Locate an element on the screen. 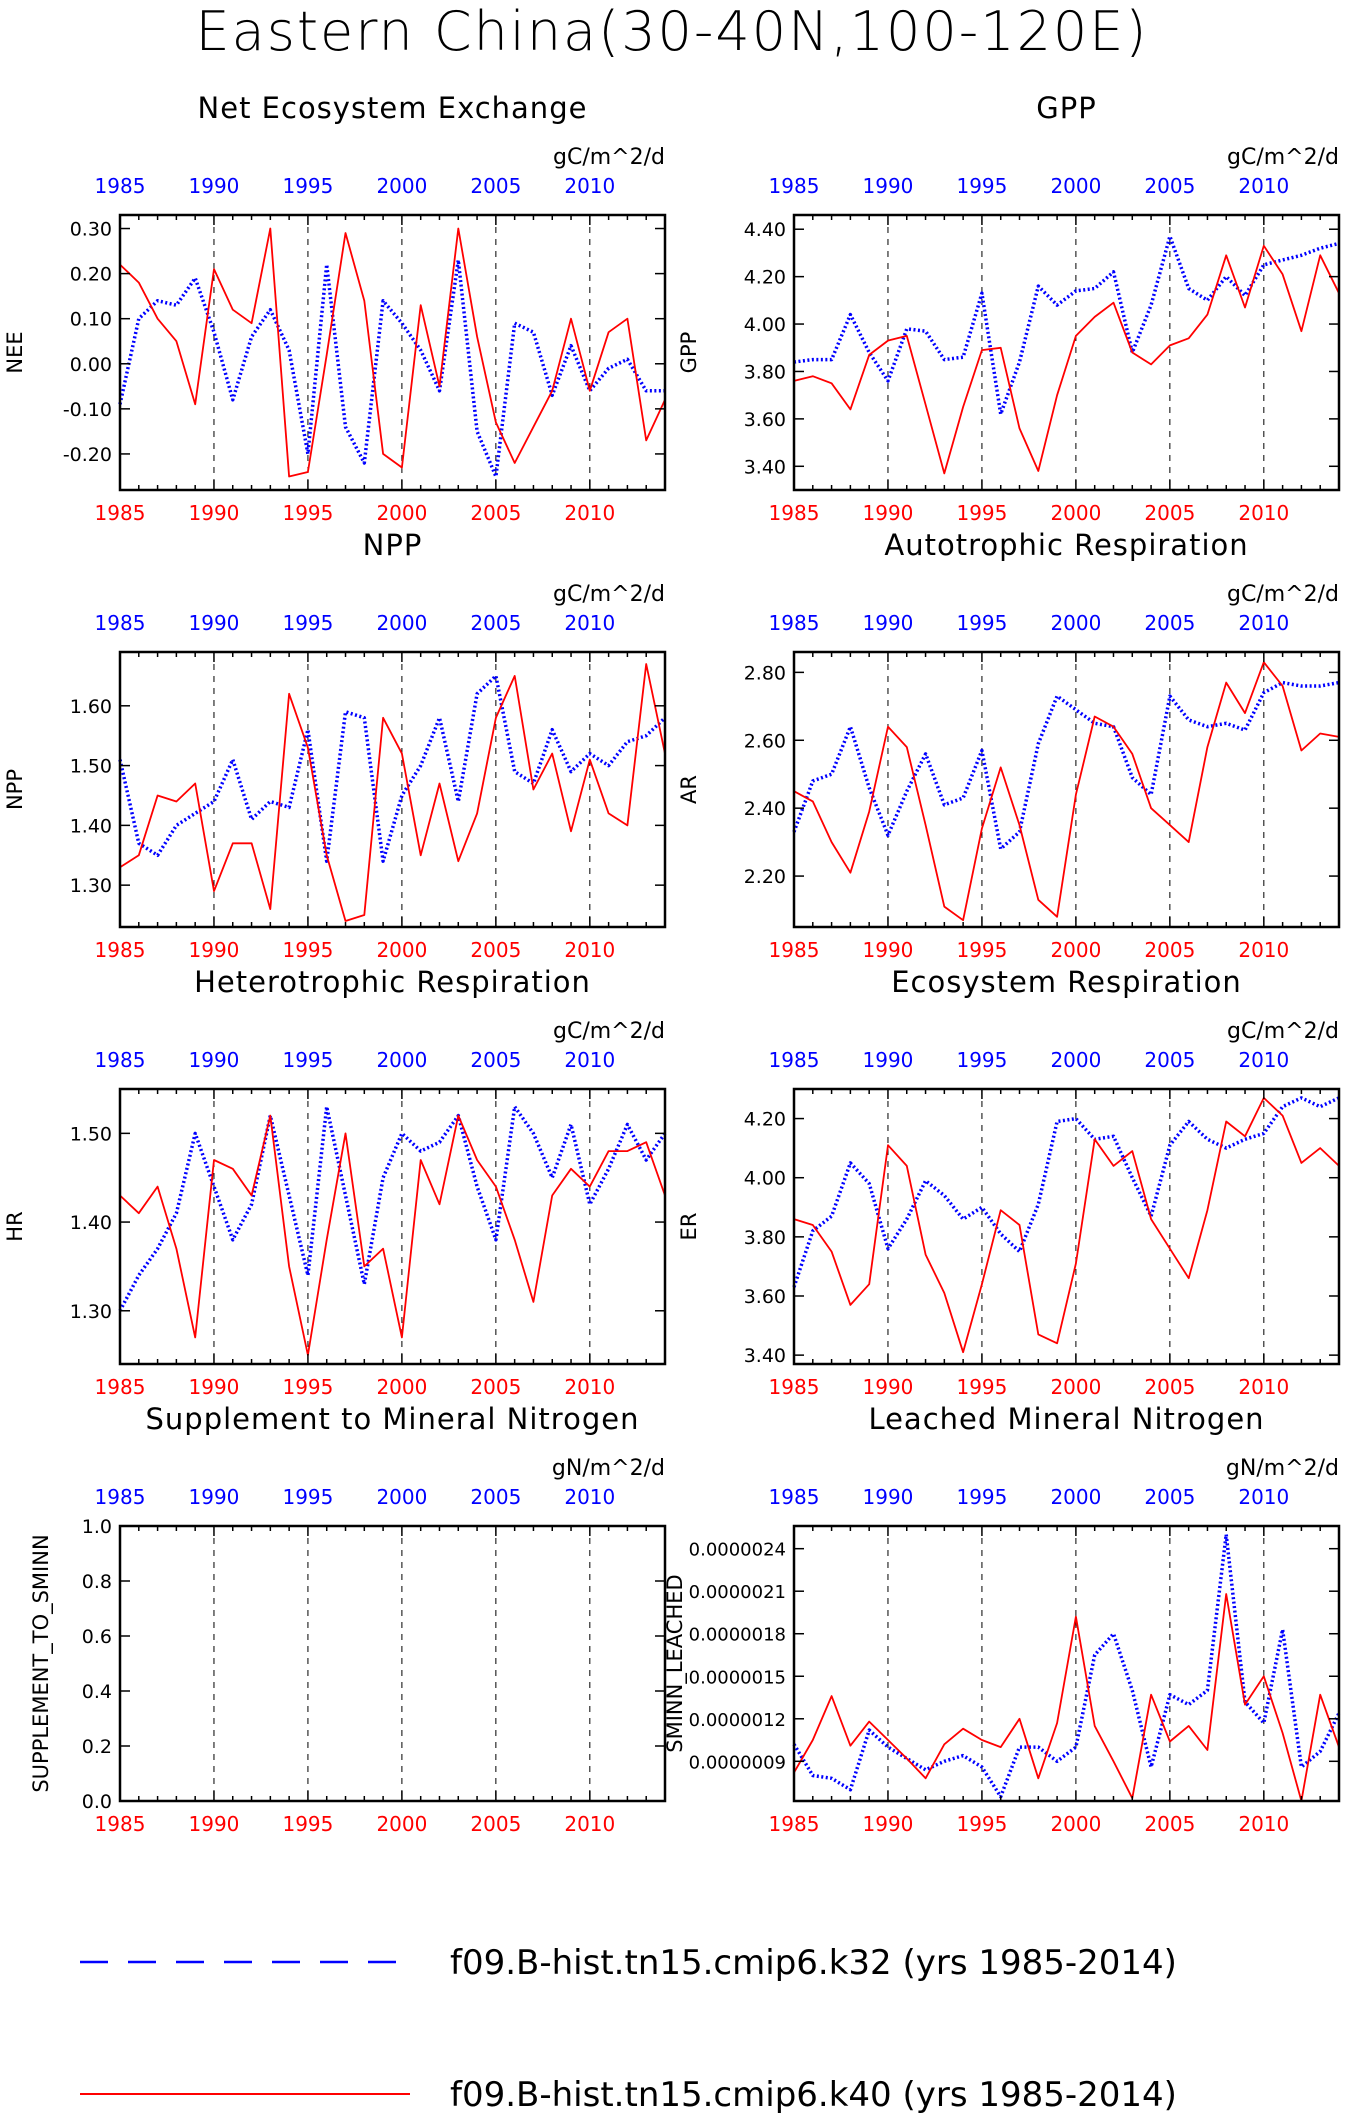 Image resolution: width=1345 pixels, height=2119 pixels. y-tick-label: 0.00 is located at coordinates (91, 365).